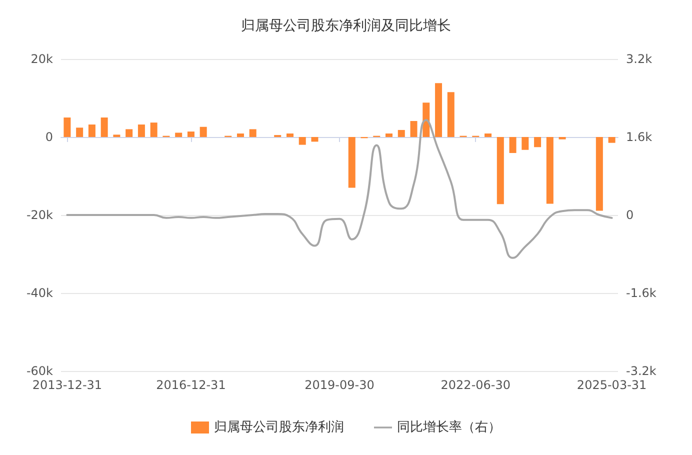  I want to click on x-tick-label: 2022-06-30, so click(475, 385).